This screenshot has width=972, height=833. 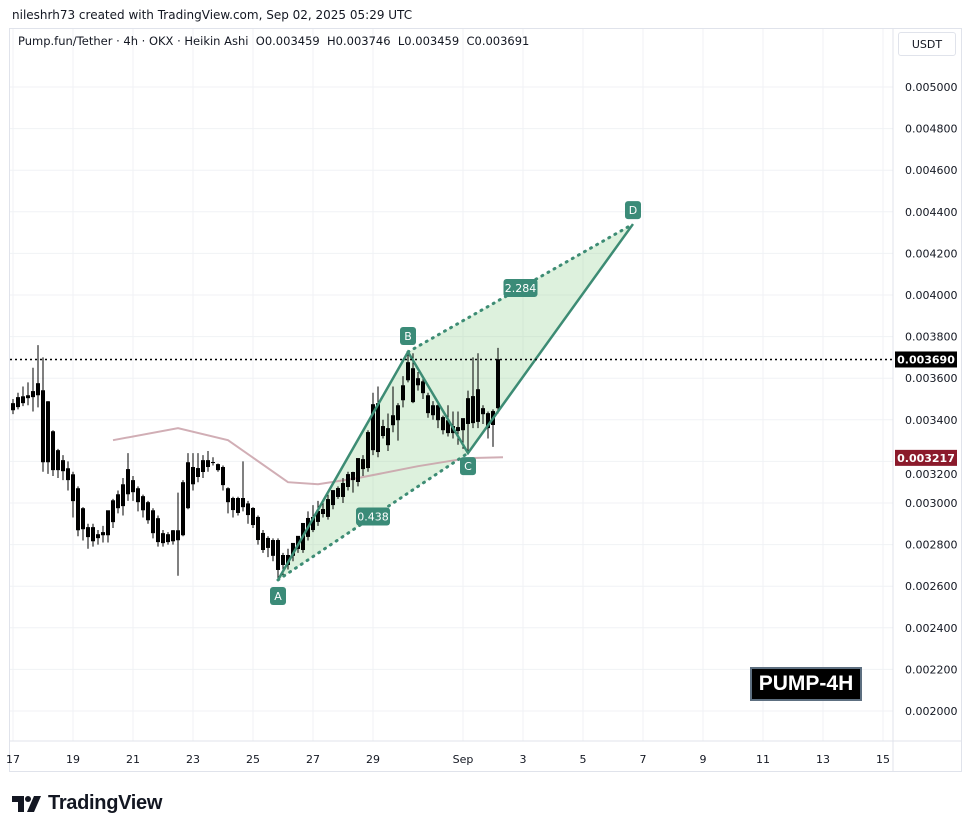 I want to click on pump-4h-badge: PUMP-4H, so click(x=806, y=684).